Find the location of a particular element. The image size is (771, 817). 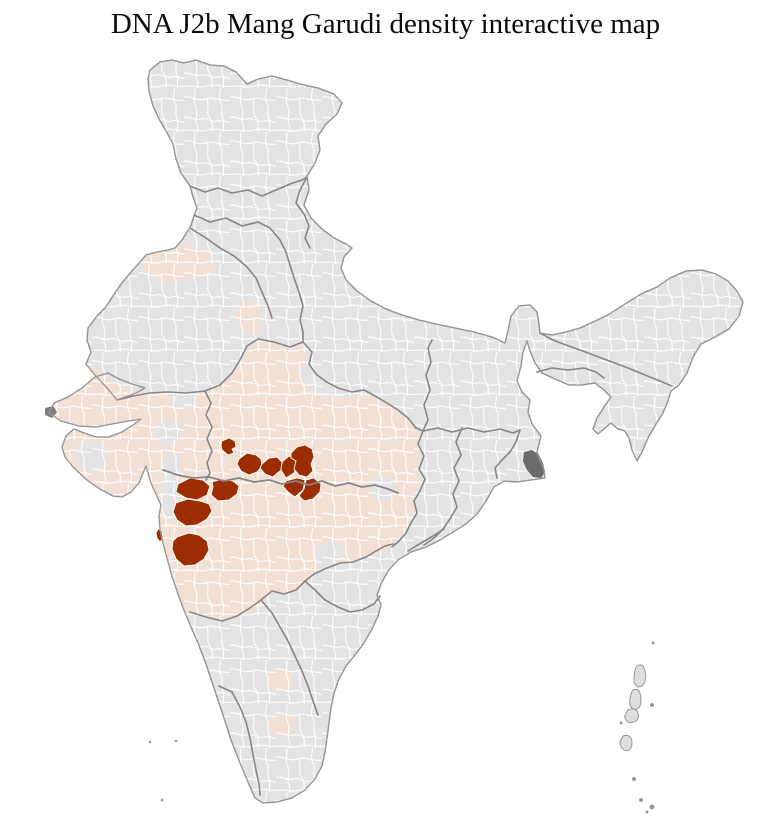

kutch-tip-patch is located at coordinates (51, 412).